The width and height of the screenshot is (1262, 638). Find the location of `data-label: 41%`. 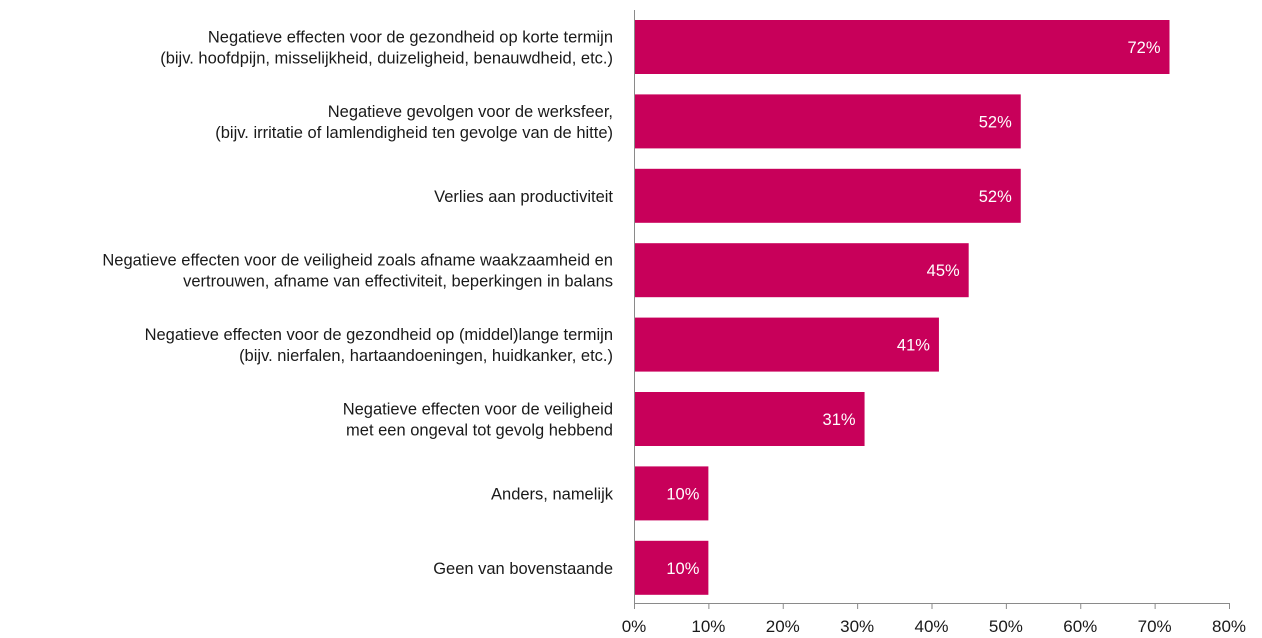

data-label: 41% is located at coordinates (913, 346).